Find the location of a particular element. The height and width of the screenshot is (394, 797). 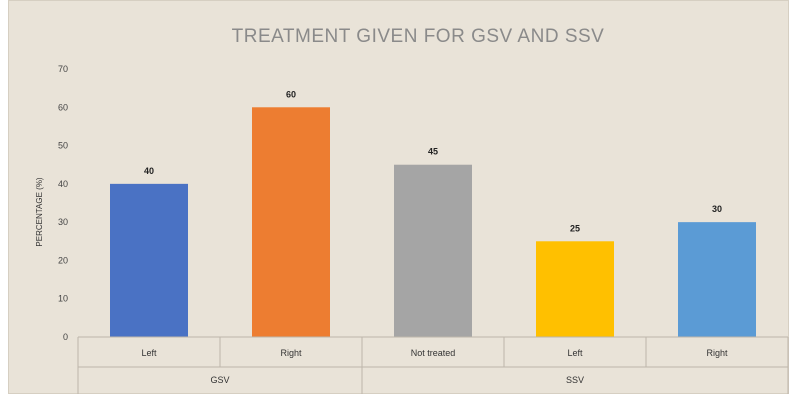

data-label: 40 is located at coordinates (149, 171).